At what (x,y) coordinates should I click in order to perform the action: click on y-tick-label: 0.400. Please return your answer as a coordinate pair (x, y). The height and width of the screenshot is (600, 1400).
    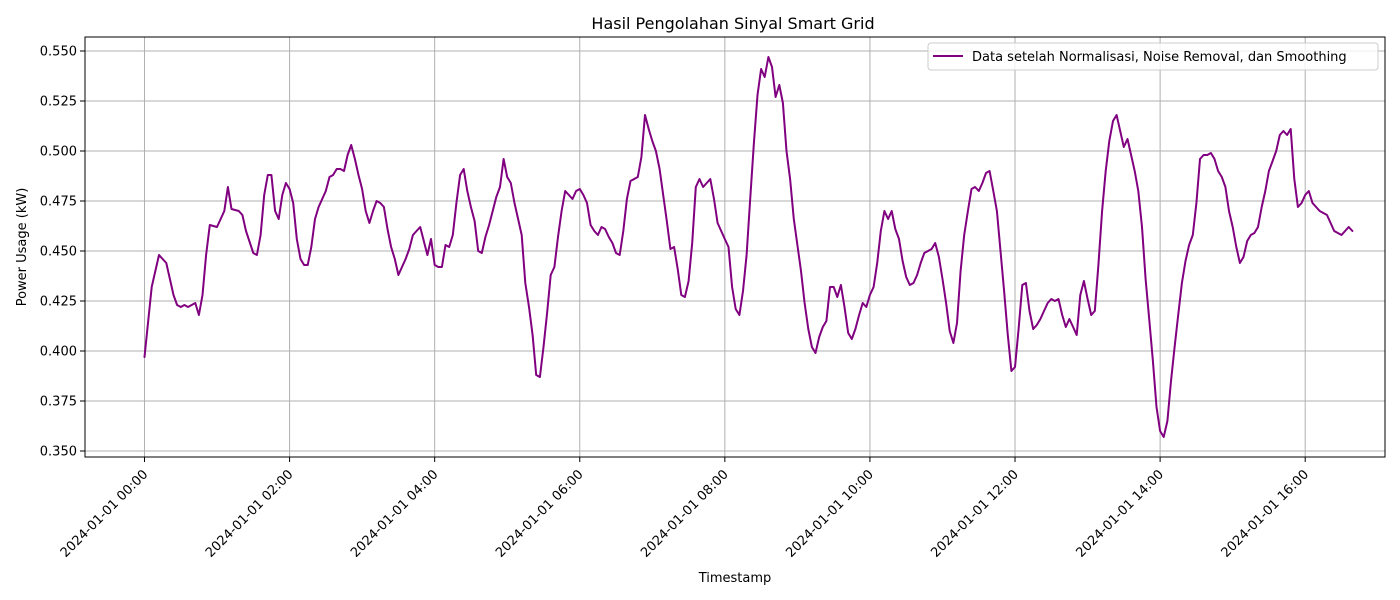
    Looking at the image, I should click on (58, 352).